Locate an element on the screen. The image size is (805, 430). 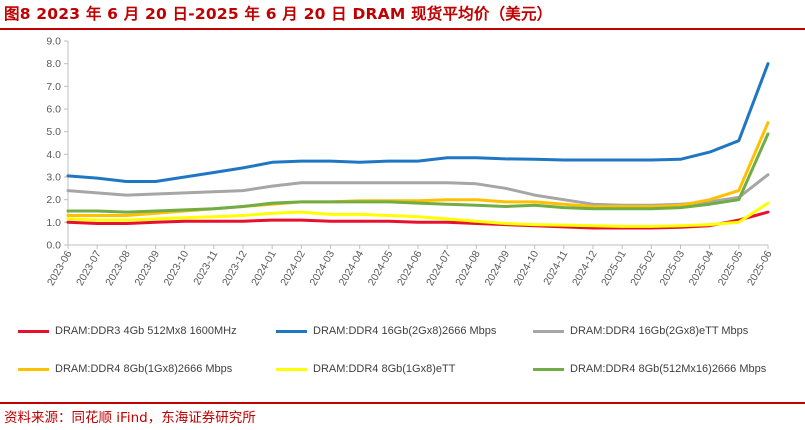
y-tick-label: 8.0 is located at coordinates (53, 64).